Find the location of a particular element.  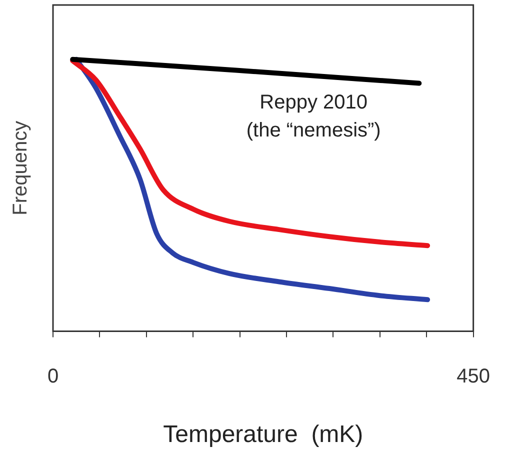

x-tick-label: 450 is located at coordinates (473, 377).